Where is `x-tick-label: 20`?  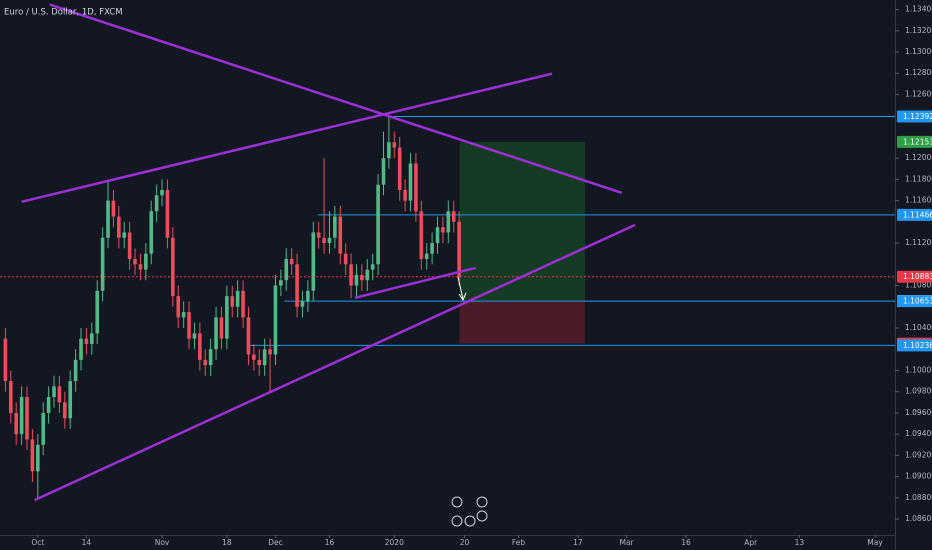
x-tick-label: 20 is located at coordinates (465, 542).